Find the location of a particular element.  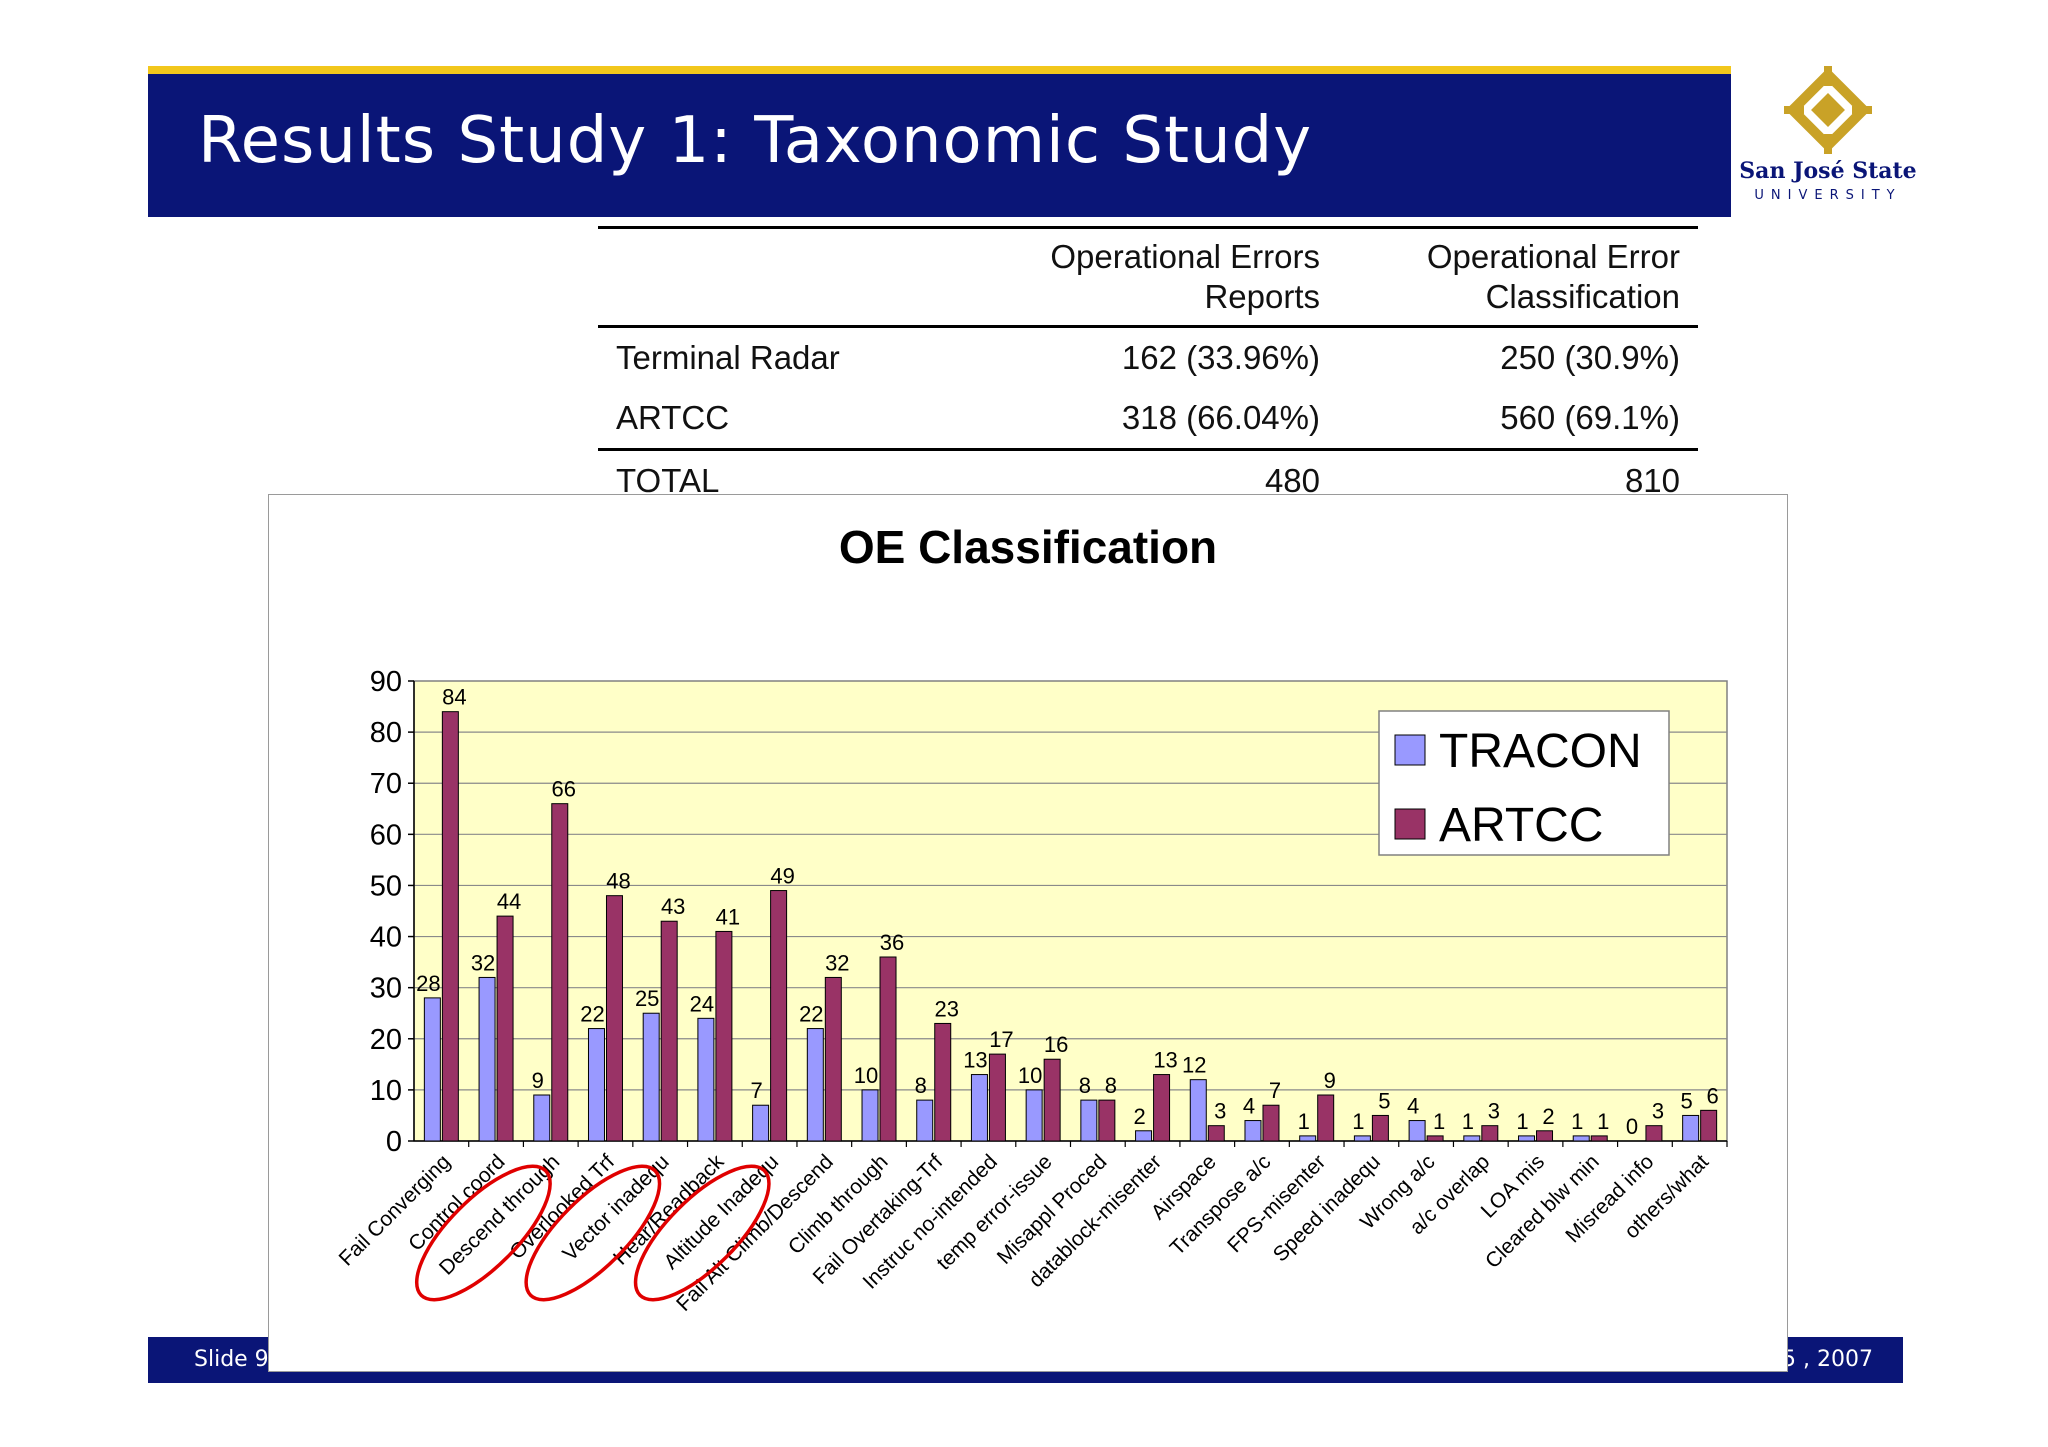

legend-label-tracon: TRACON is located at coordinates (1540, 751).